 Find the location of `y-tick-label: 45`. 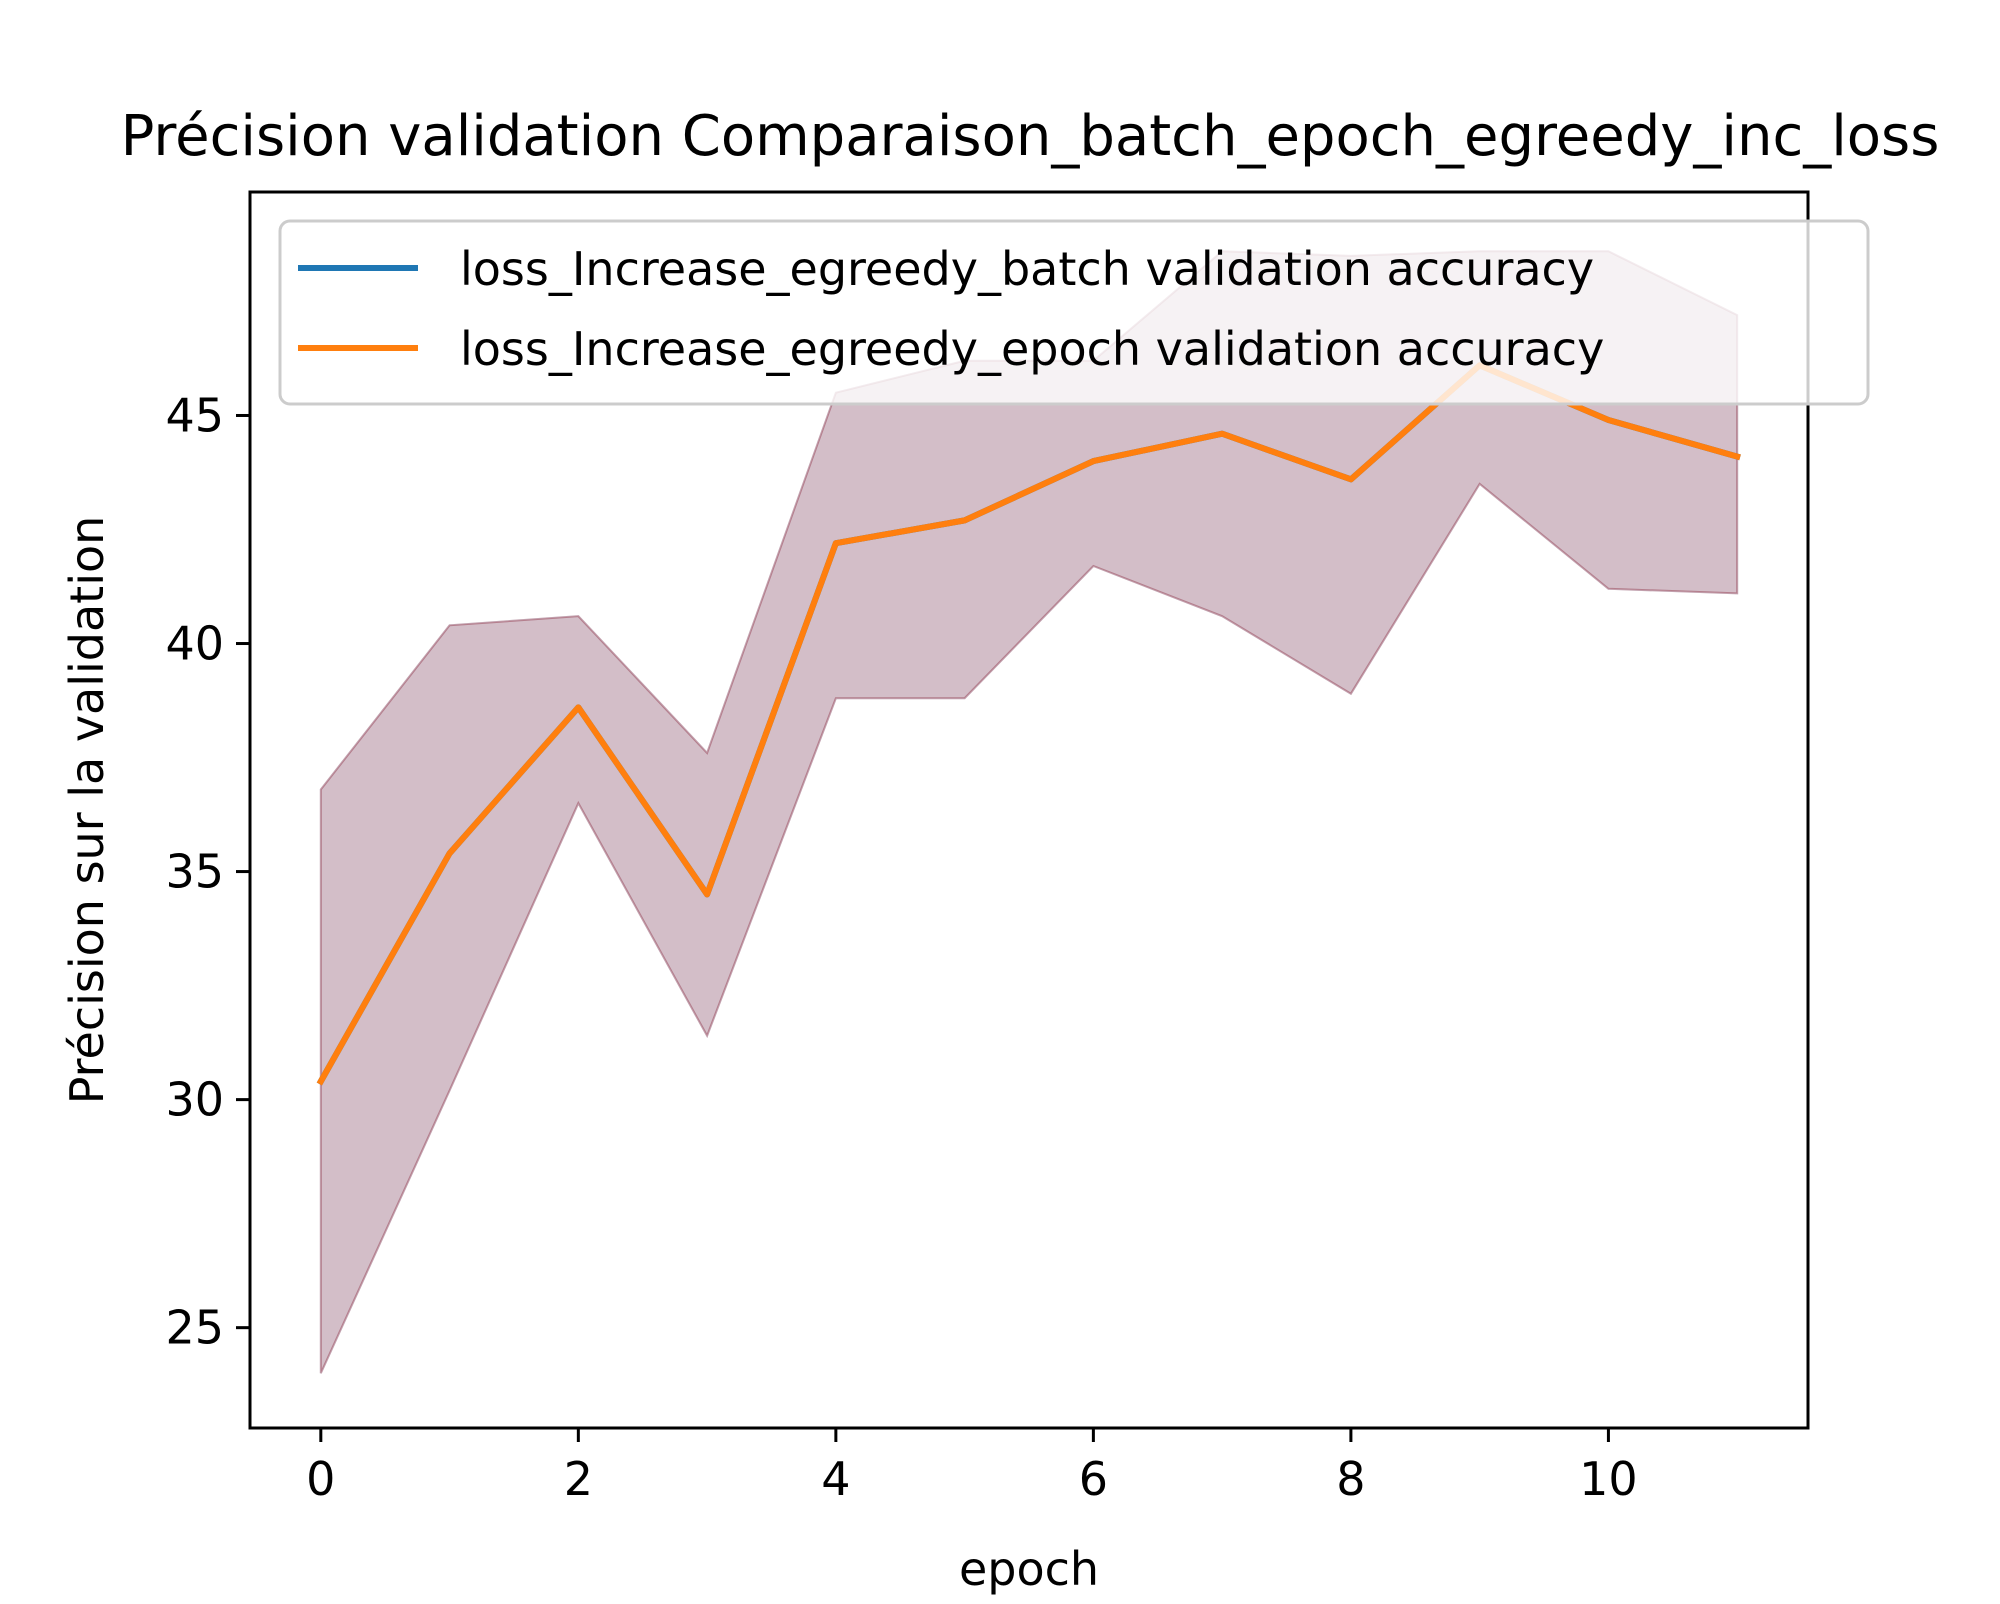

y-tick-label: 45 is located at coordinates (194, 415).